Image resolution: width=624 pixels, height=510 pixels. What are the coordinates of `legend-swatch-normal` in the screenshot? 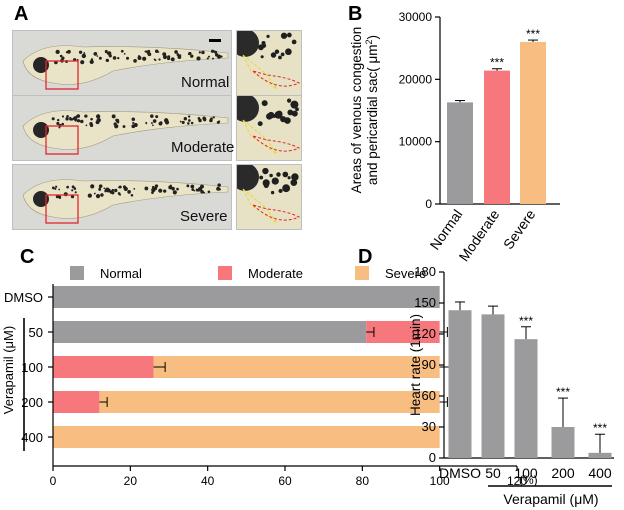 It's located at (77, 273).